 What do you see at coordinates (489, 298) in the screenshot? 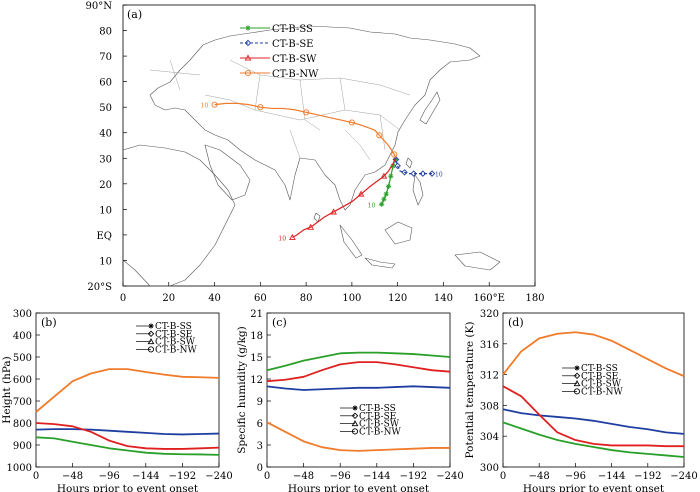
I see `map-x-tick-label: 160°E` at bounding box center [489, 298].